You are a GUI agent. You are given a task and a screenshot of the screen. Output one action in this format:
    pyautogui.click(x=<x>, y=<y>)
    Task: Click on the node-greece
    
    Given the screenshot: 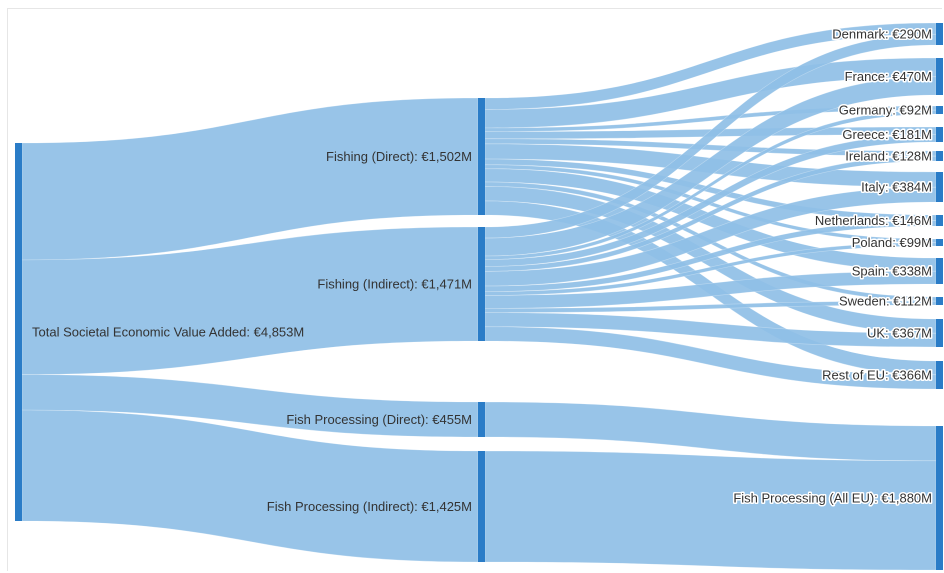 What is the action you would take?
    pyautogui.click(x=939, y=134)
    